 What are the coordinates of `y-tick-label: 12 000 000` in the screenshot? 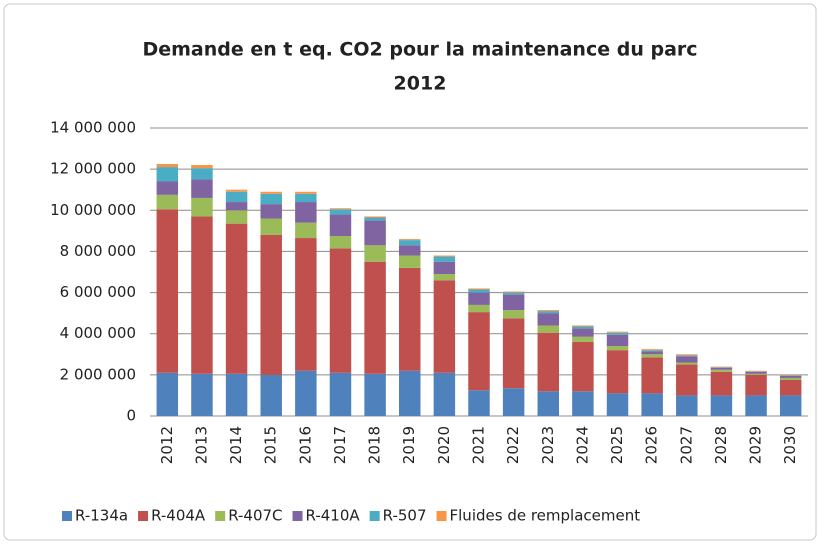 It's located at (93, 169).